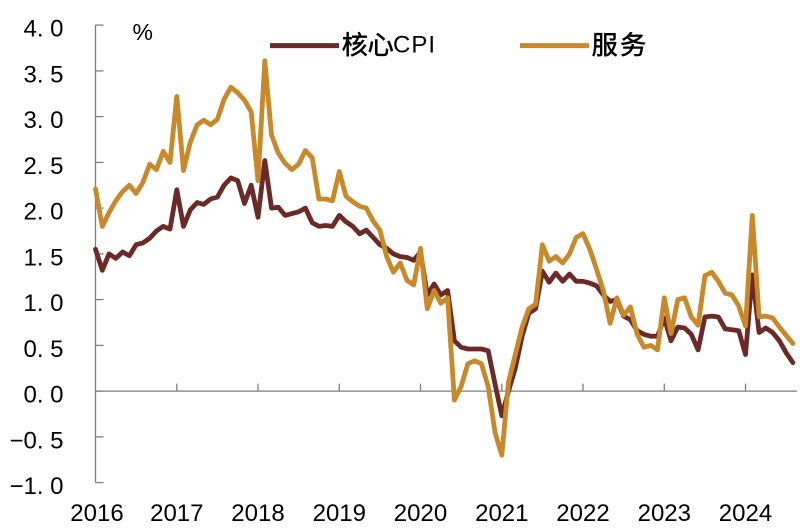  What do you see at coordinates (414, 44) in the screenshot?
I see `svg-text: CPI` at bounding box center [414, 44].